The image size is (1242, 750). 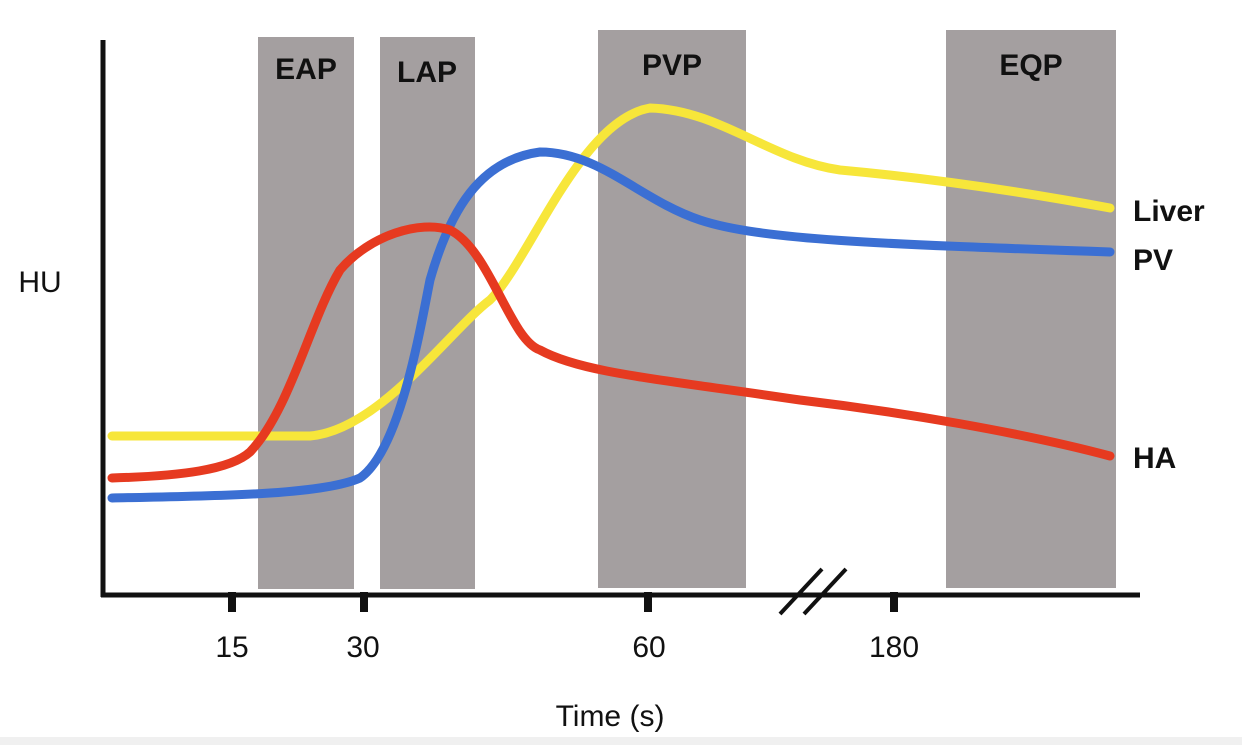 I want to click on x-tick-label-60: 60, so click(x=648, y=647).